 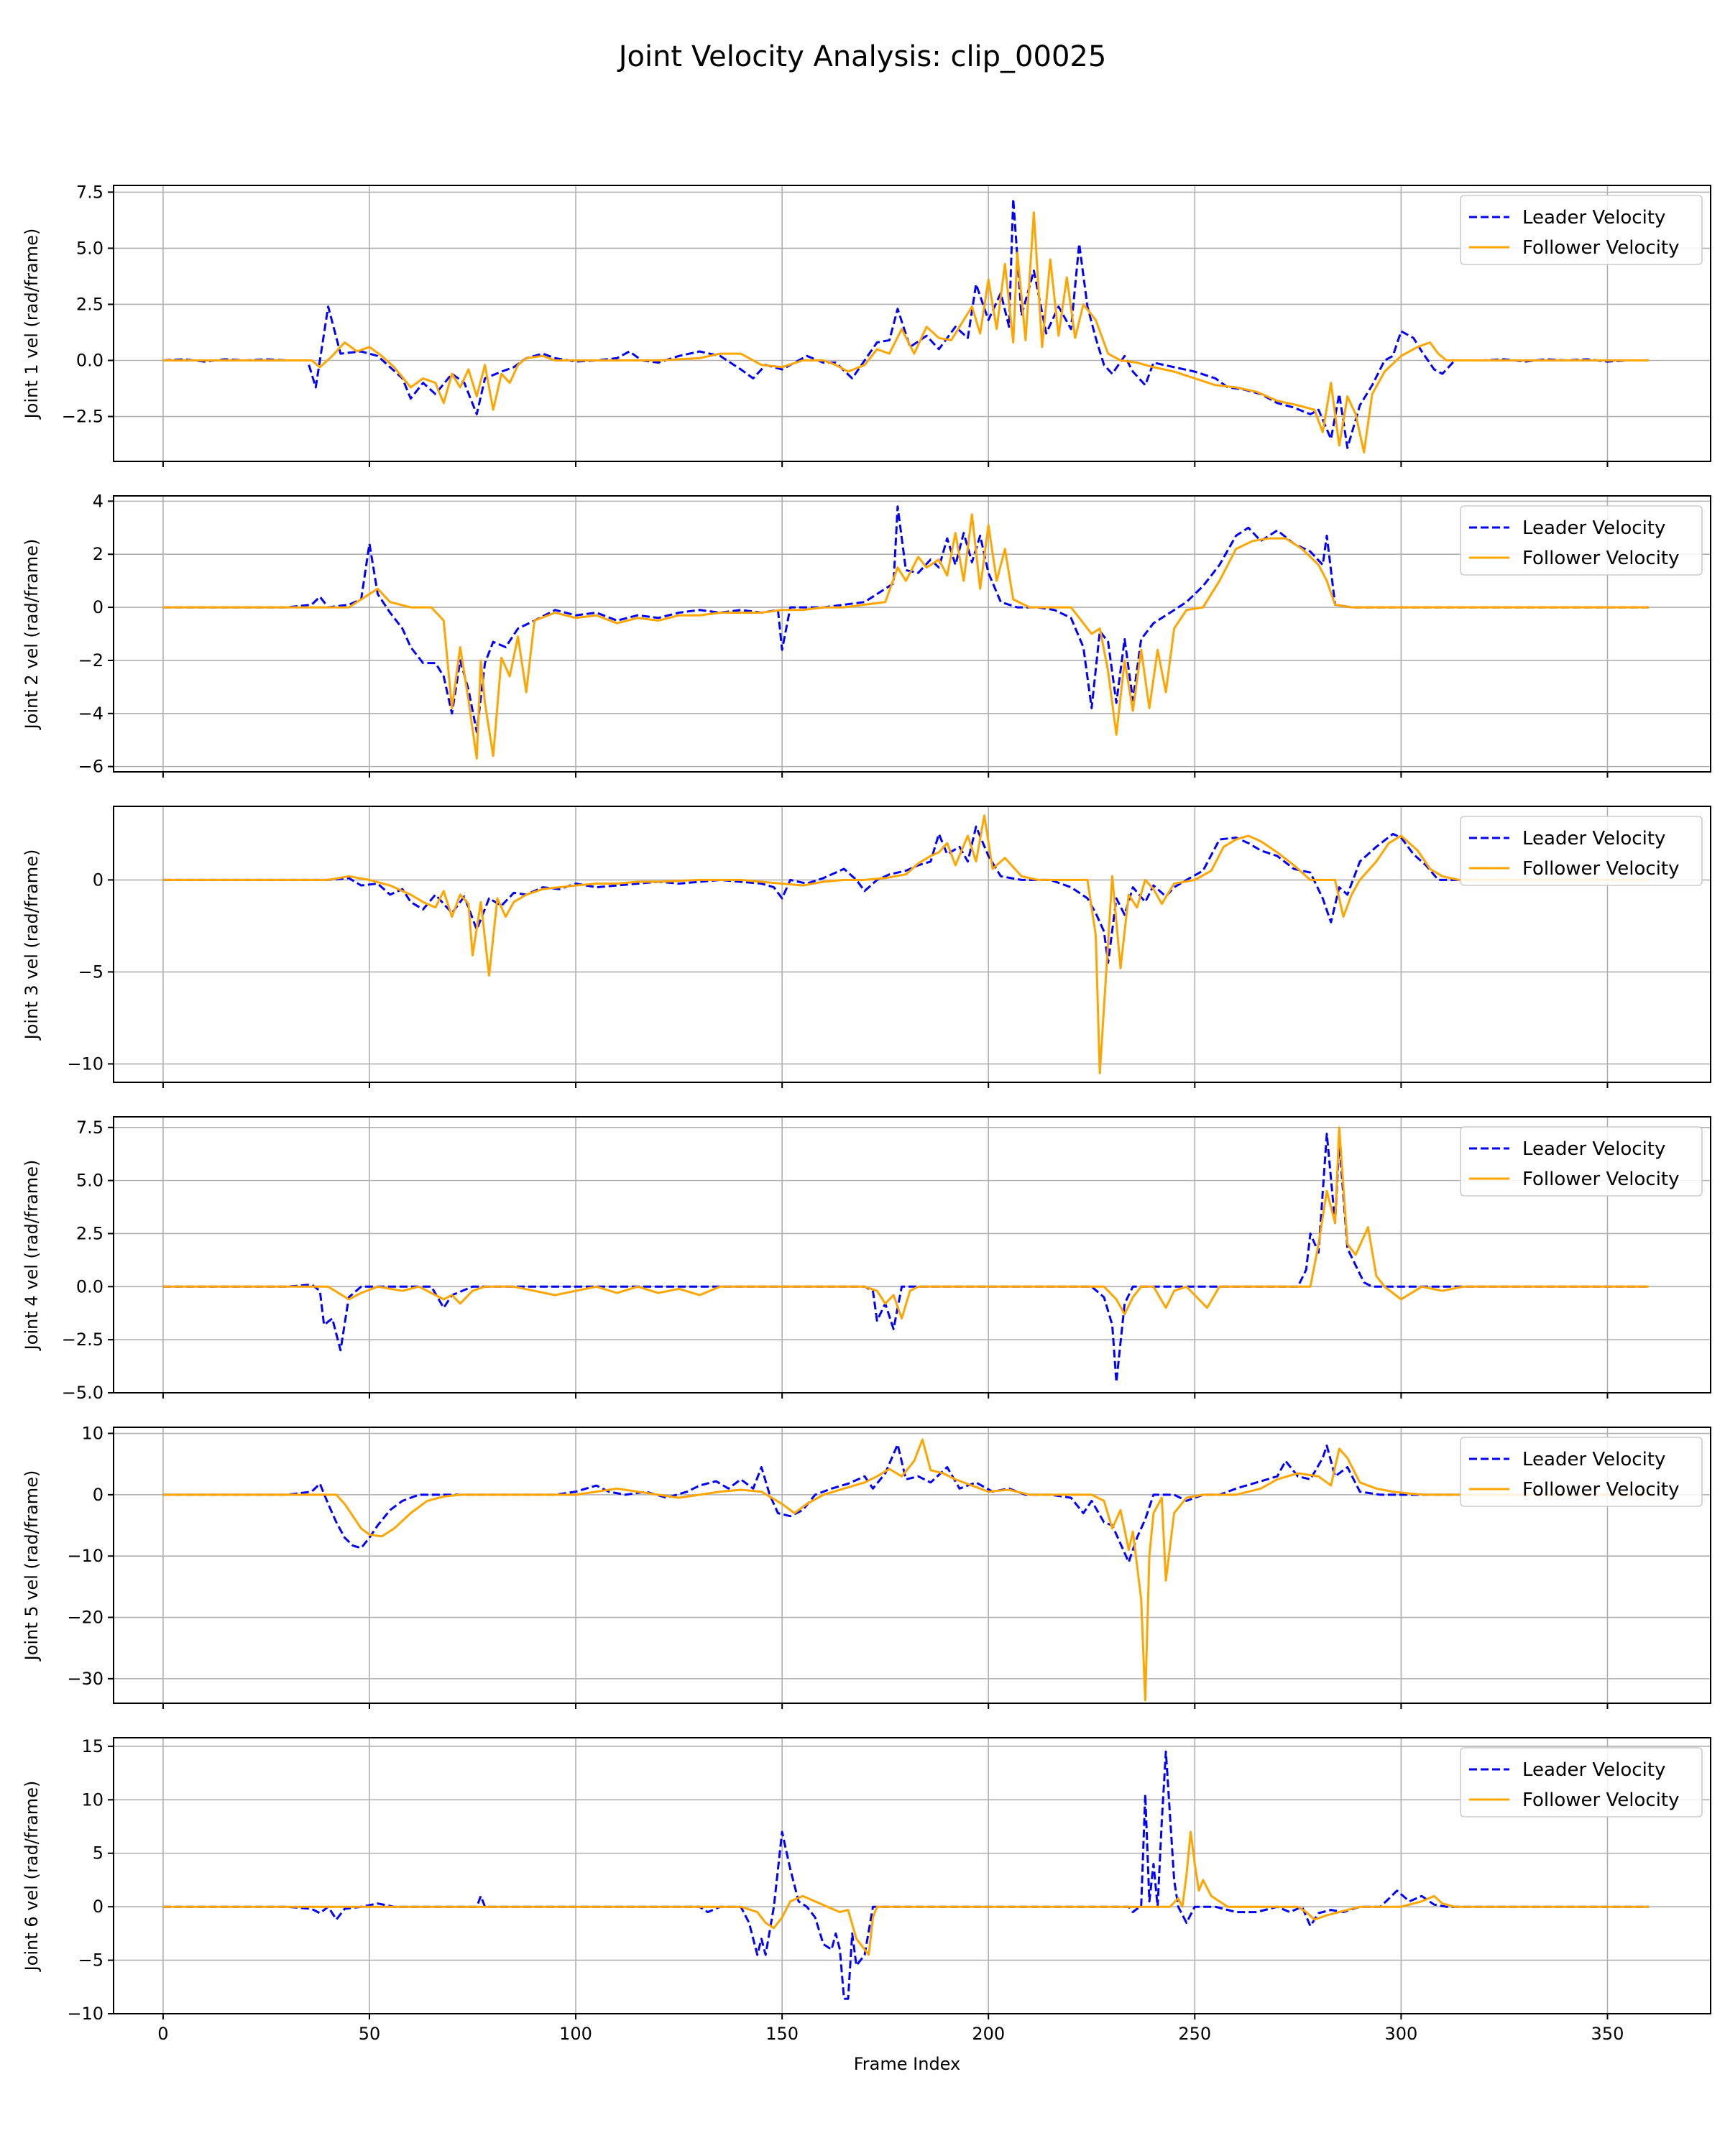 I want to click on x-tick-label: 200, so click(x=988, y=2034).